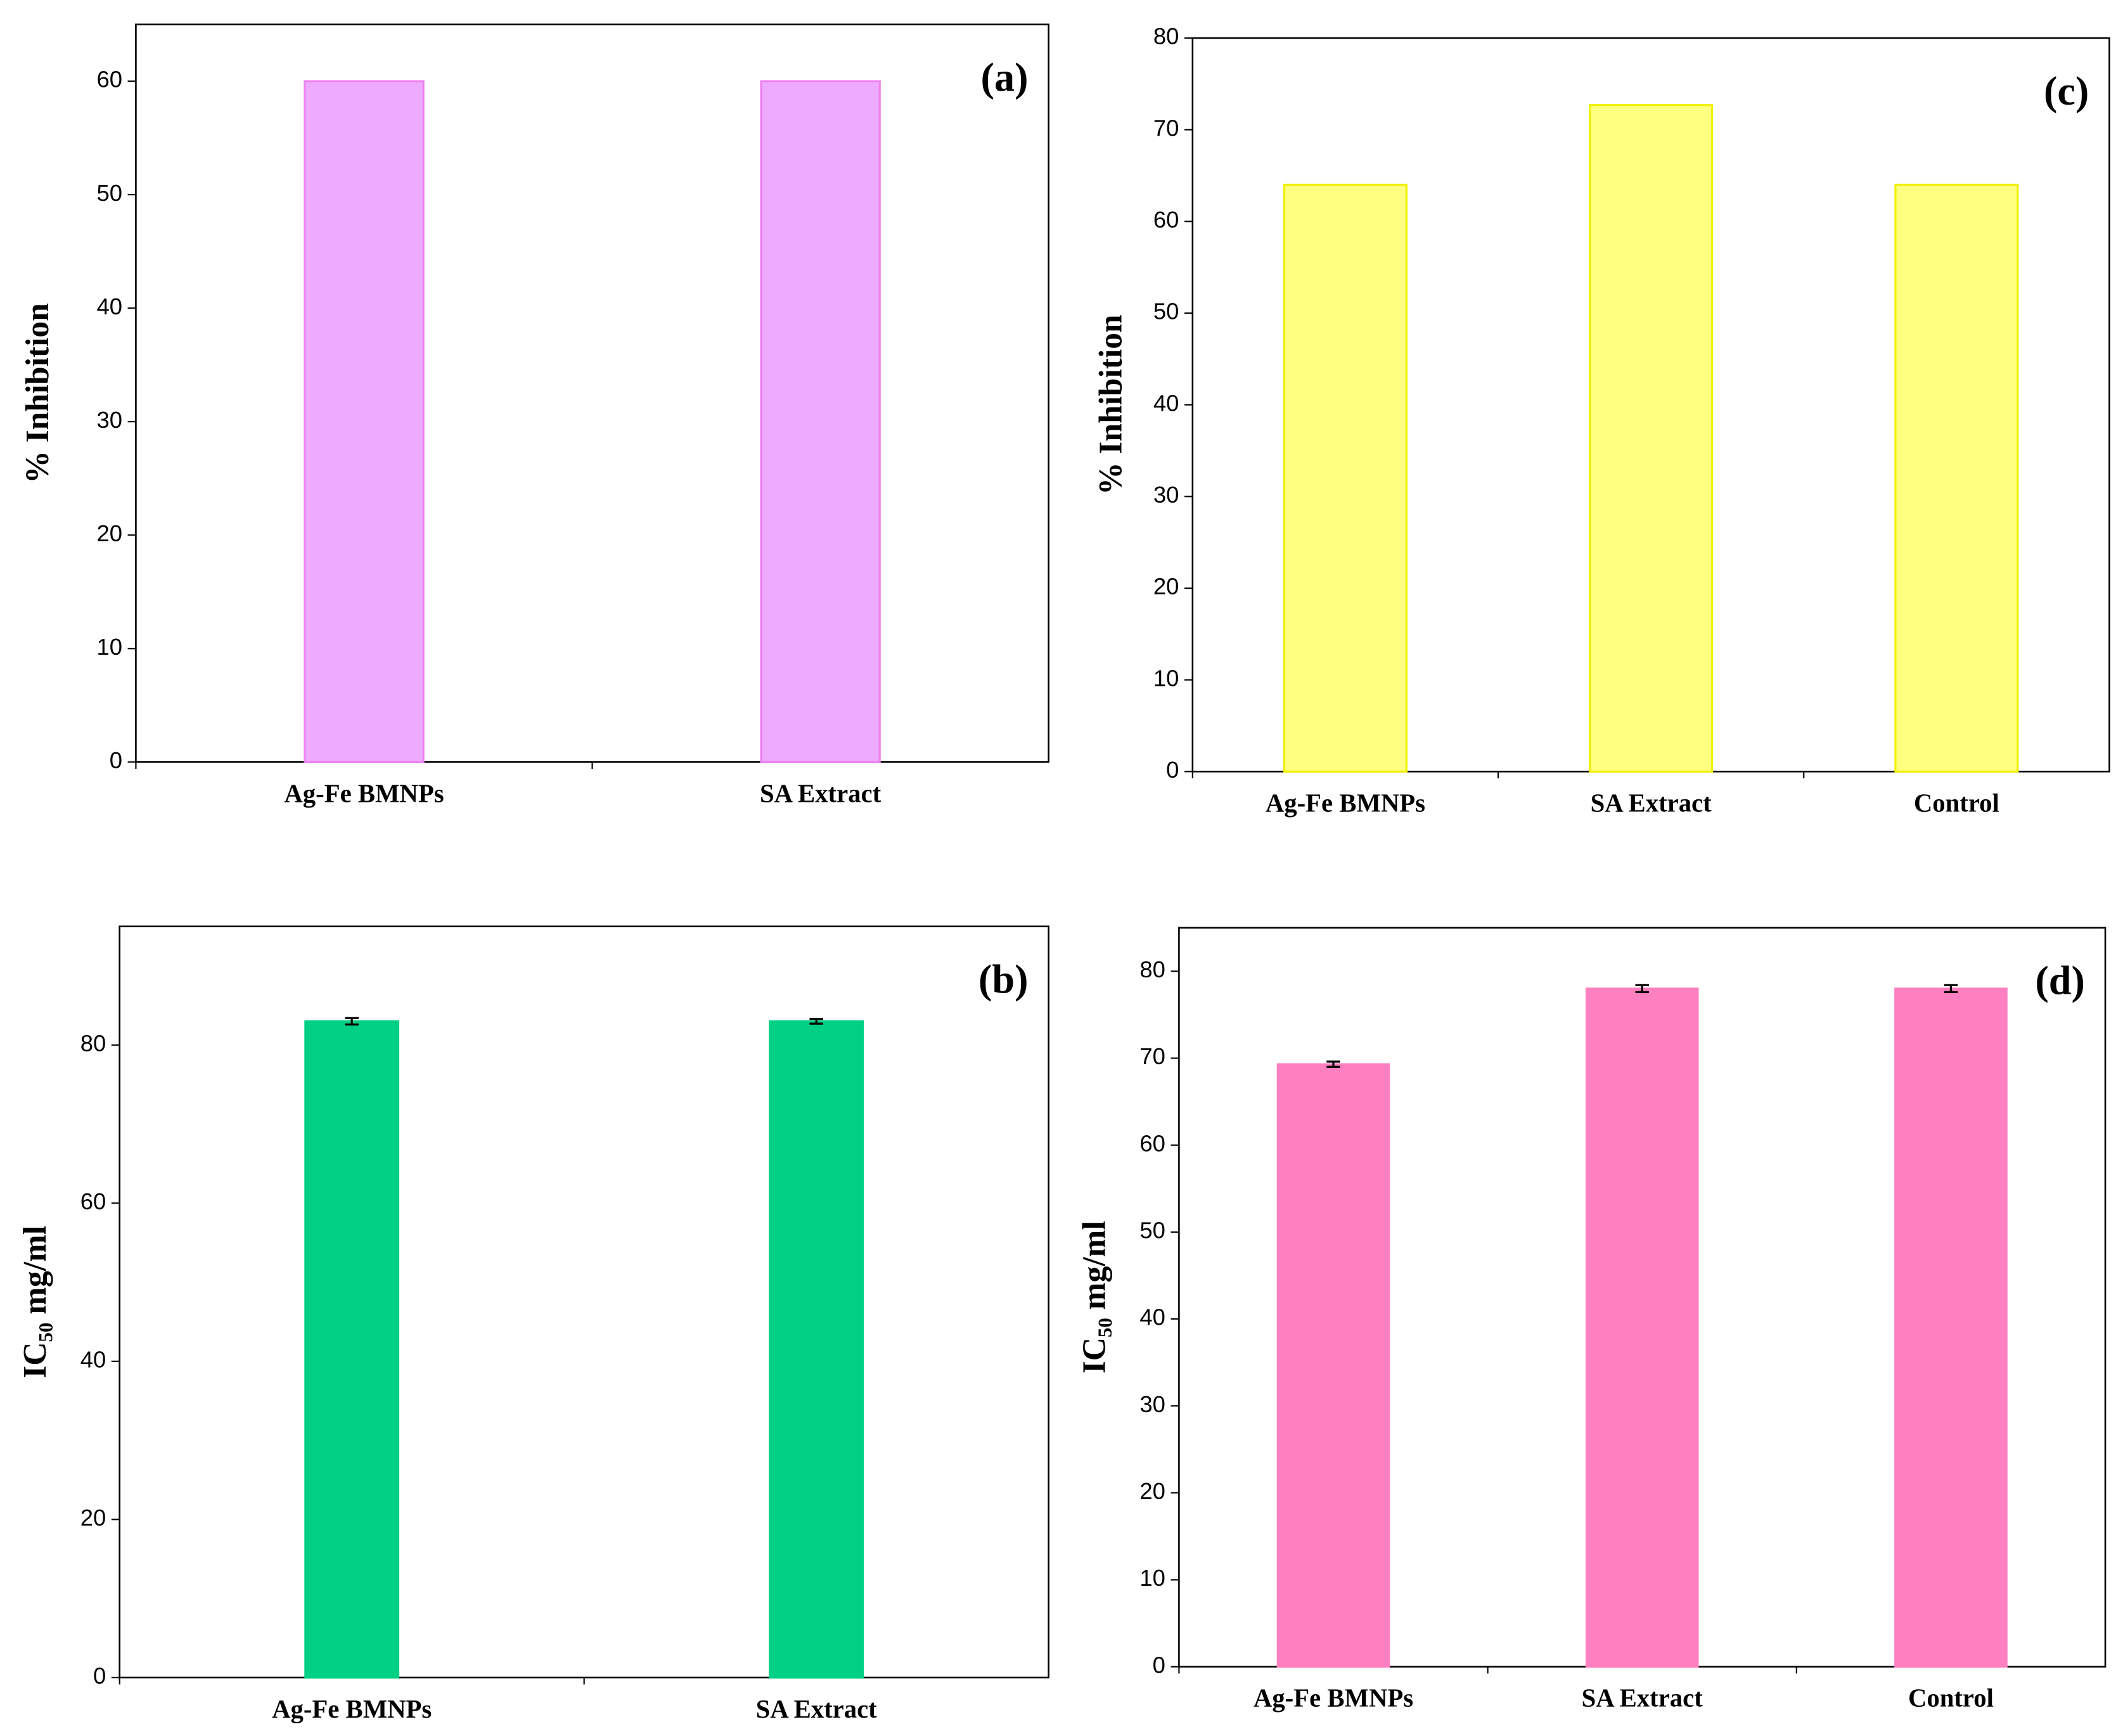 This screenshot has width=2123, height=1736. Describe the element at coordinates (1005, 77) in the screenshot. I see `panel-label: (a)` at that location.